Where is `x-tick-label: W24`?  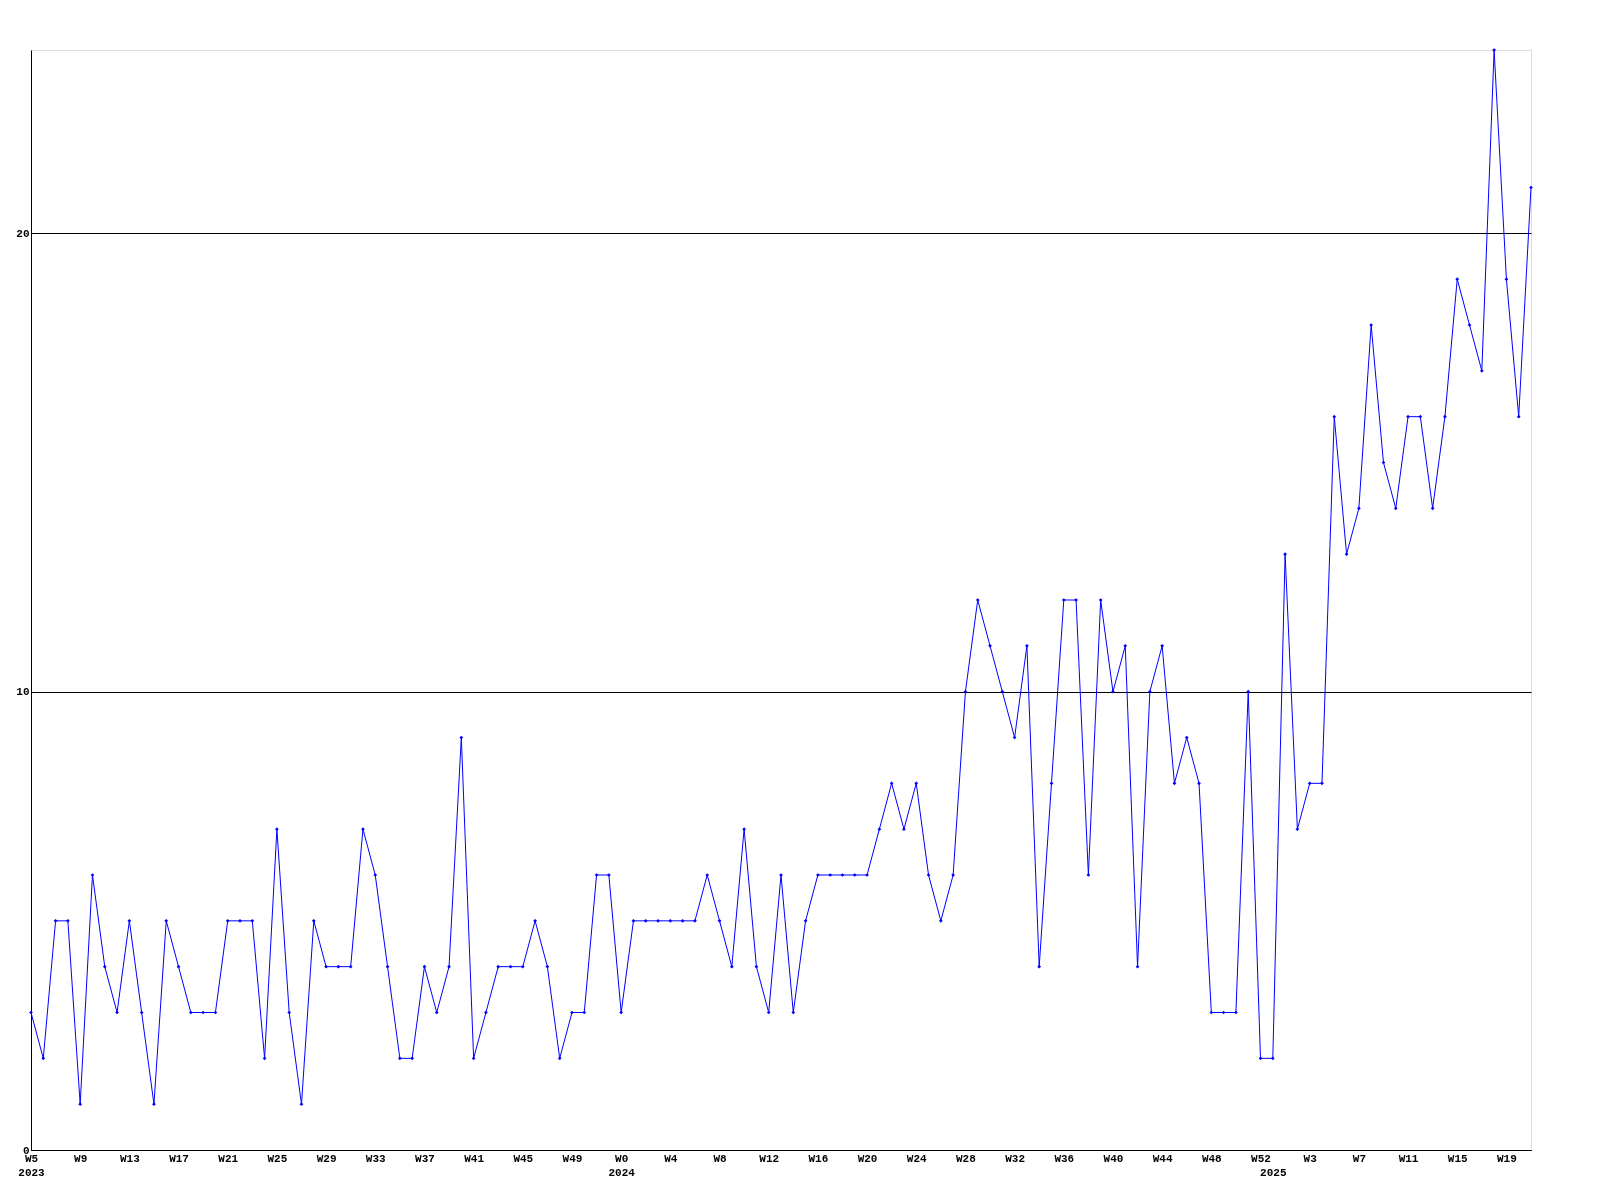 x-tick-label: W24 is located at coordinates (917, 1158).